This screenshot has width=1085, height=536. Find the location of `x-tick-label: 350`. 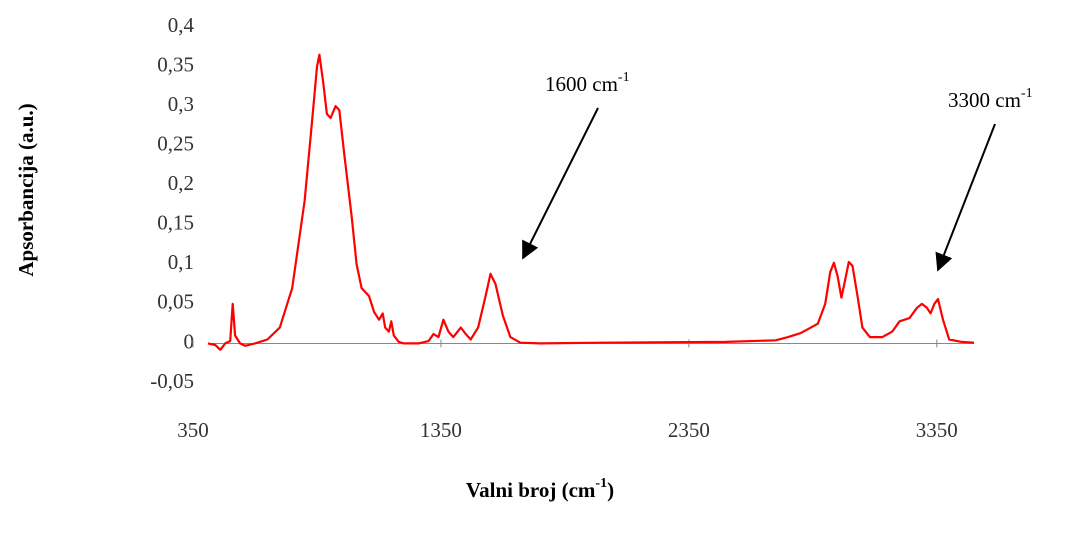

x-tick-label: 350 is located at coordinates (193, 430).